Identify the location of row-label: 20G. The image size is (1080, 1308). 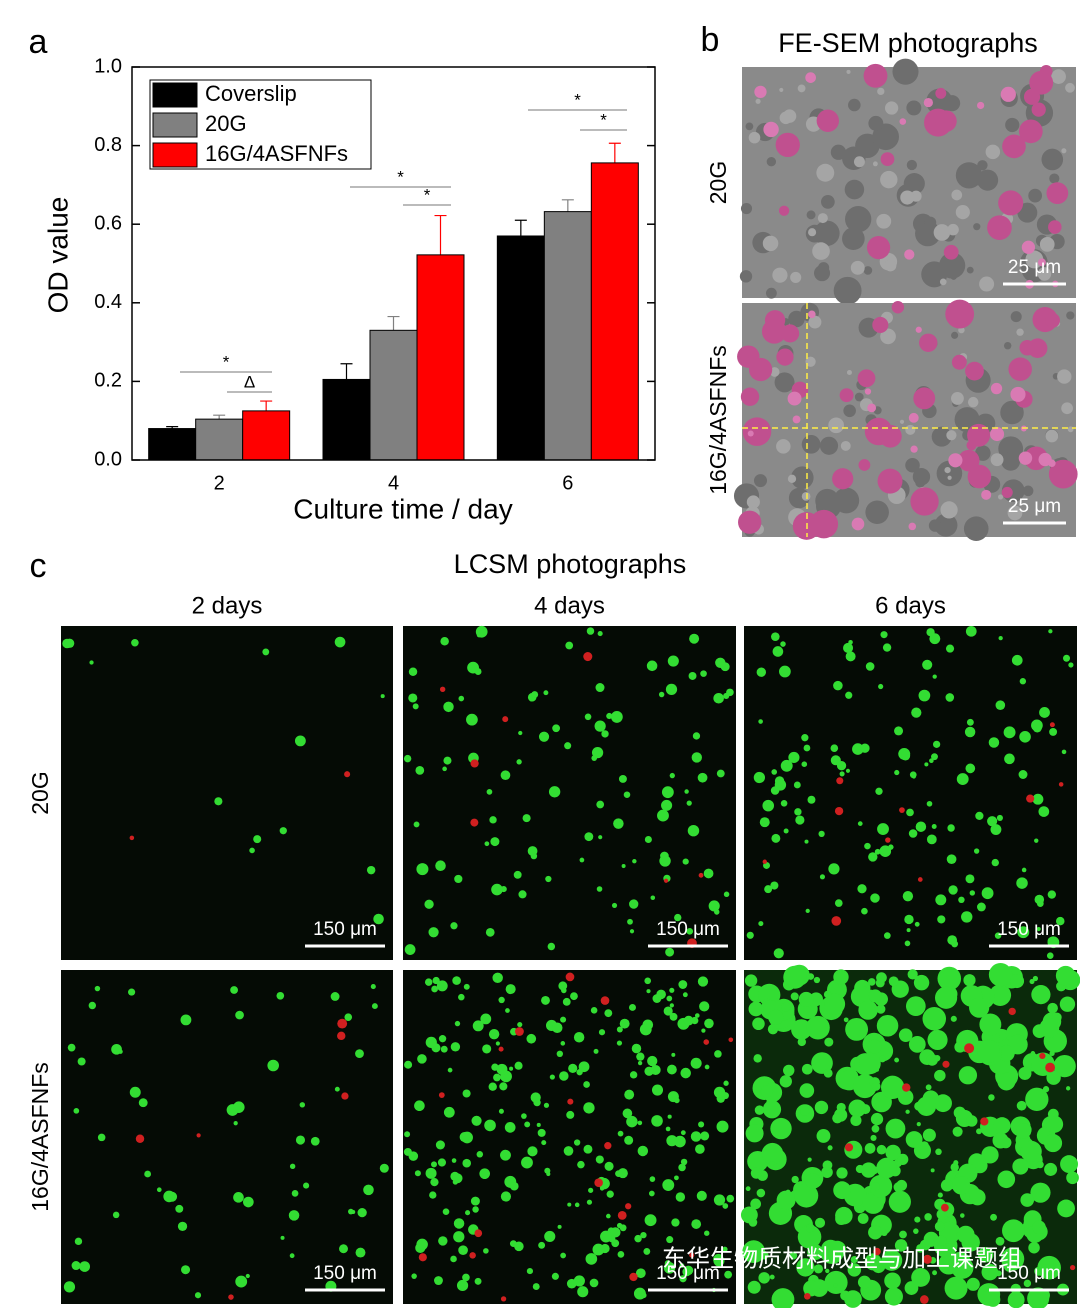
(718, 182).